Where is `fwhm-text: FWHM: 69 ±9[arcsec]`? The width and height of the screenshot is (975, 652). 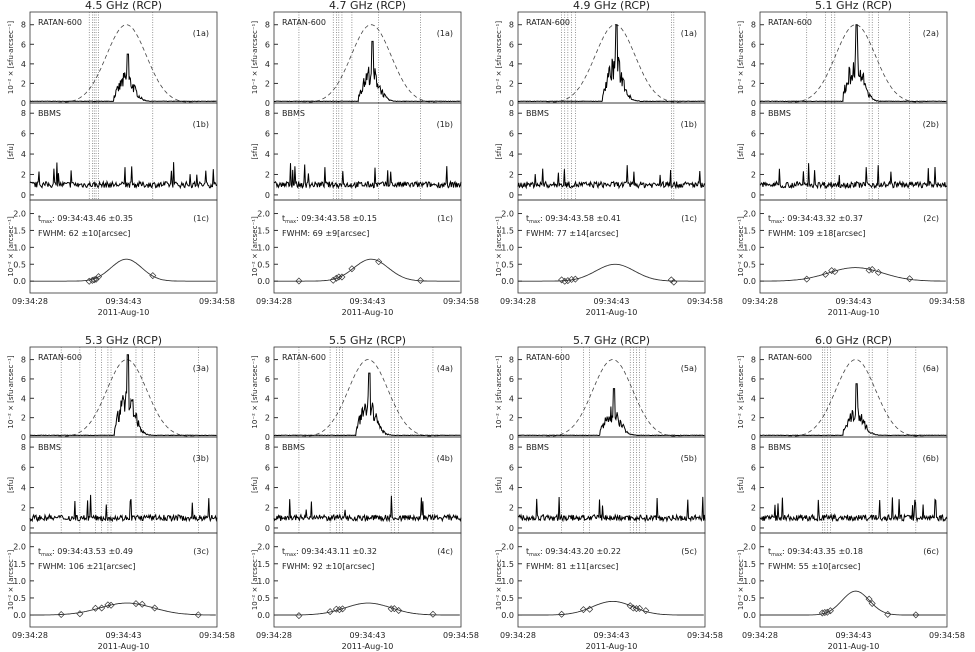 fwhm-text: FWHM: 69 ±9[arcsec] is located at coordinates (325, 233).